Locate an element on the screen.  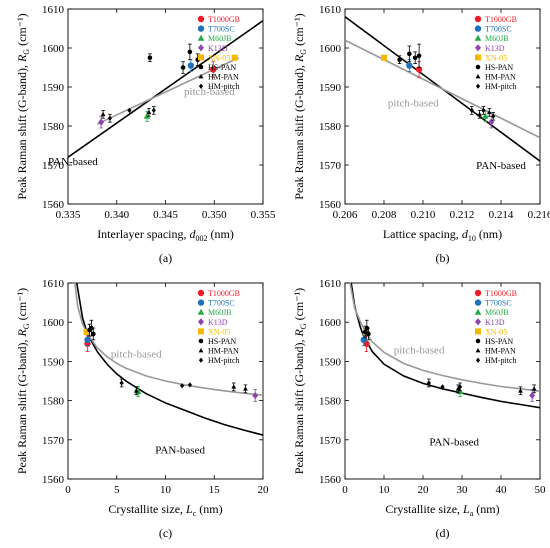
x-tick-label: 0.340 is located at coordinates (116, 215).